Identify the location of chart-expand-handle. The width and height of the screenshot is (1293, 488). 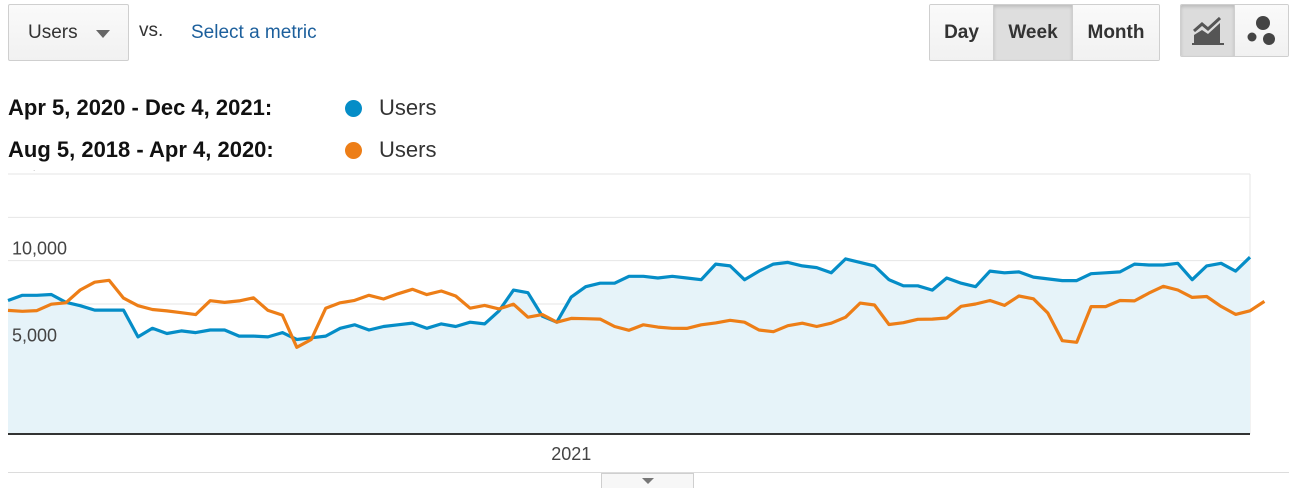
(647, 480).